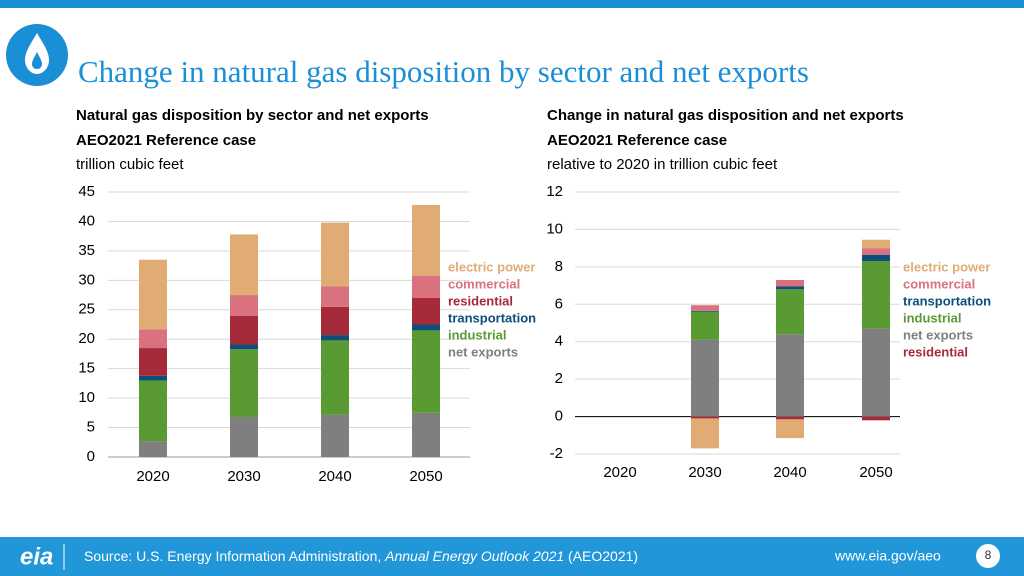  I want to click on flame-icon, so click(37, 55).